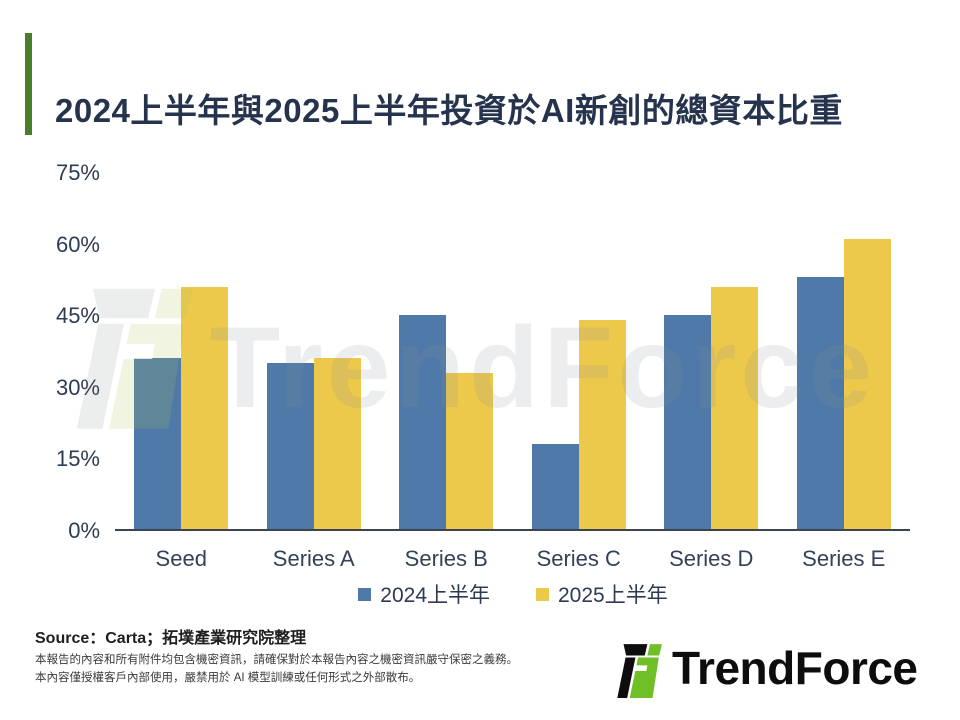  Describe the element at coordinates (795, 668) in the screenshot. I see `trendforce-logo-text: TrendForce` at that location.